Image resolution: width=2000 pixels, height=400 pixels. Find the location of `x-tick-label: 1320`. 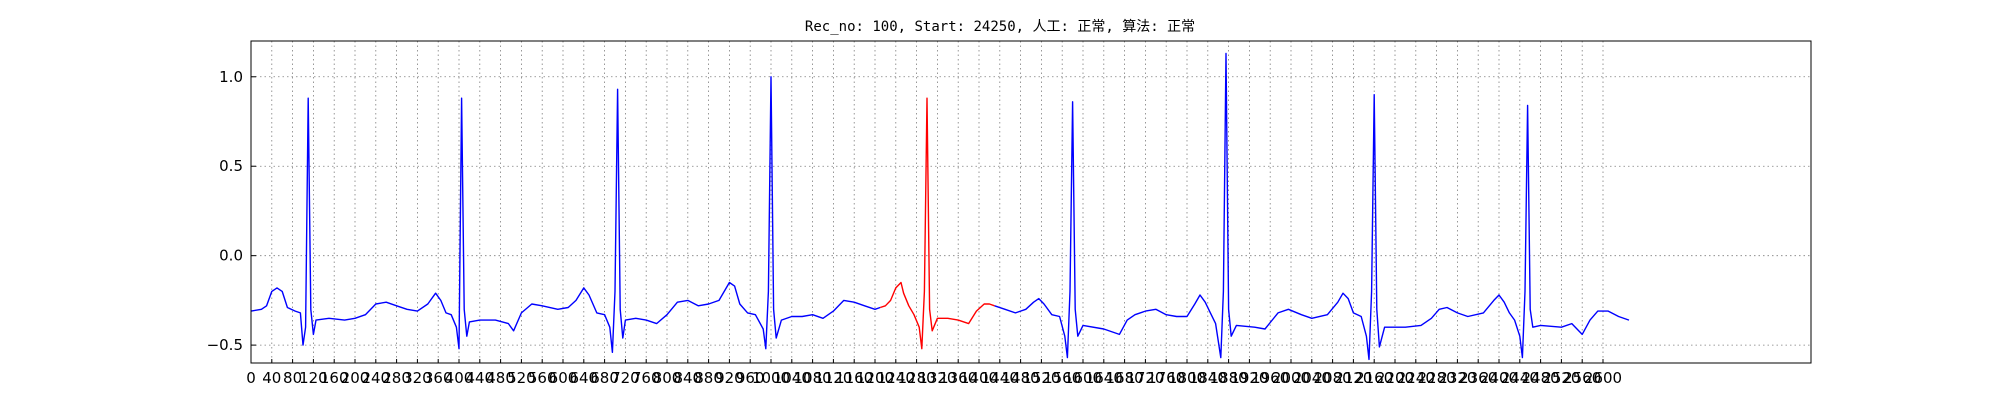

x-tick-label: 1320 is located at coordinates (937, 378).